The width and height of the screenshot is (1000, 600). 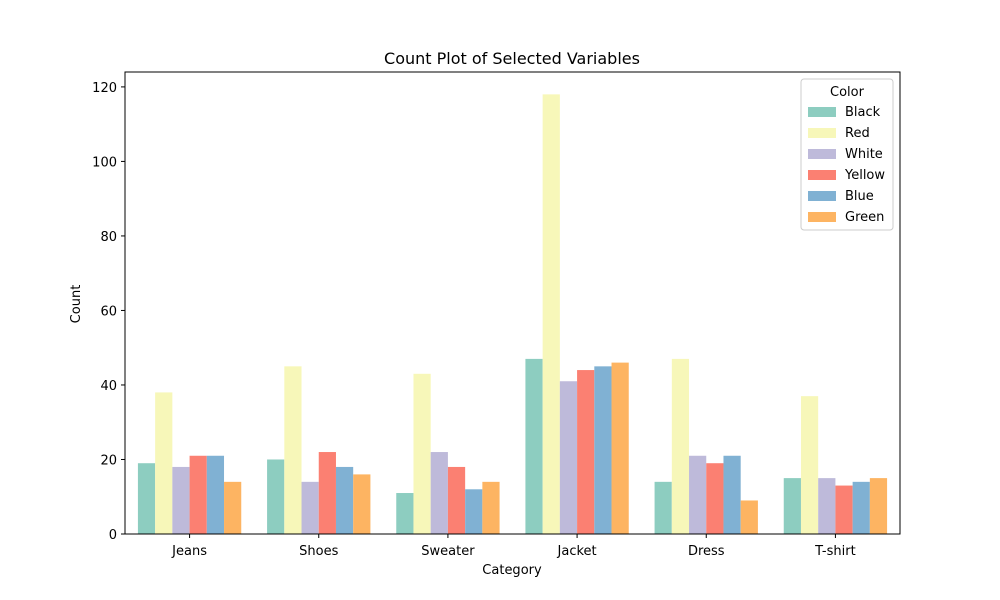 I want to click on x-axis-label: Category, so click(x=512, y=570).